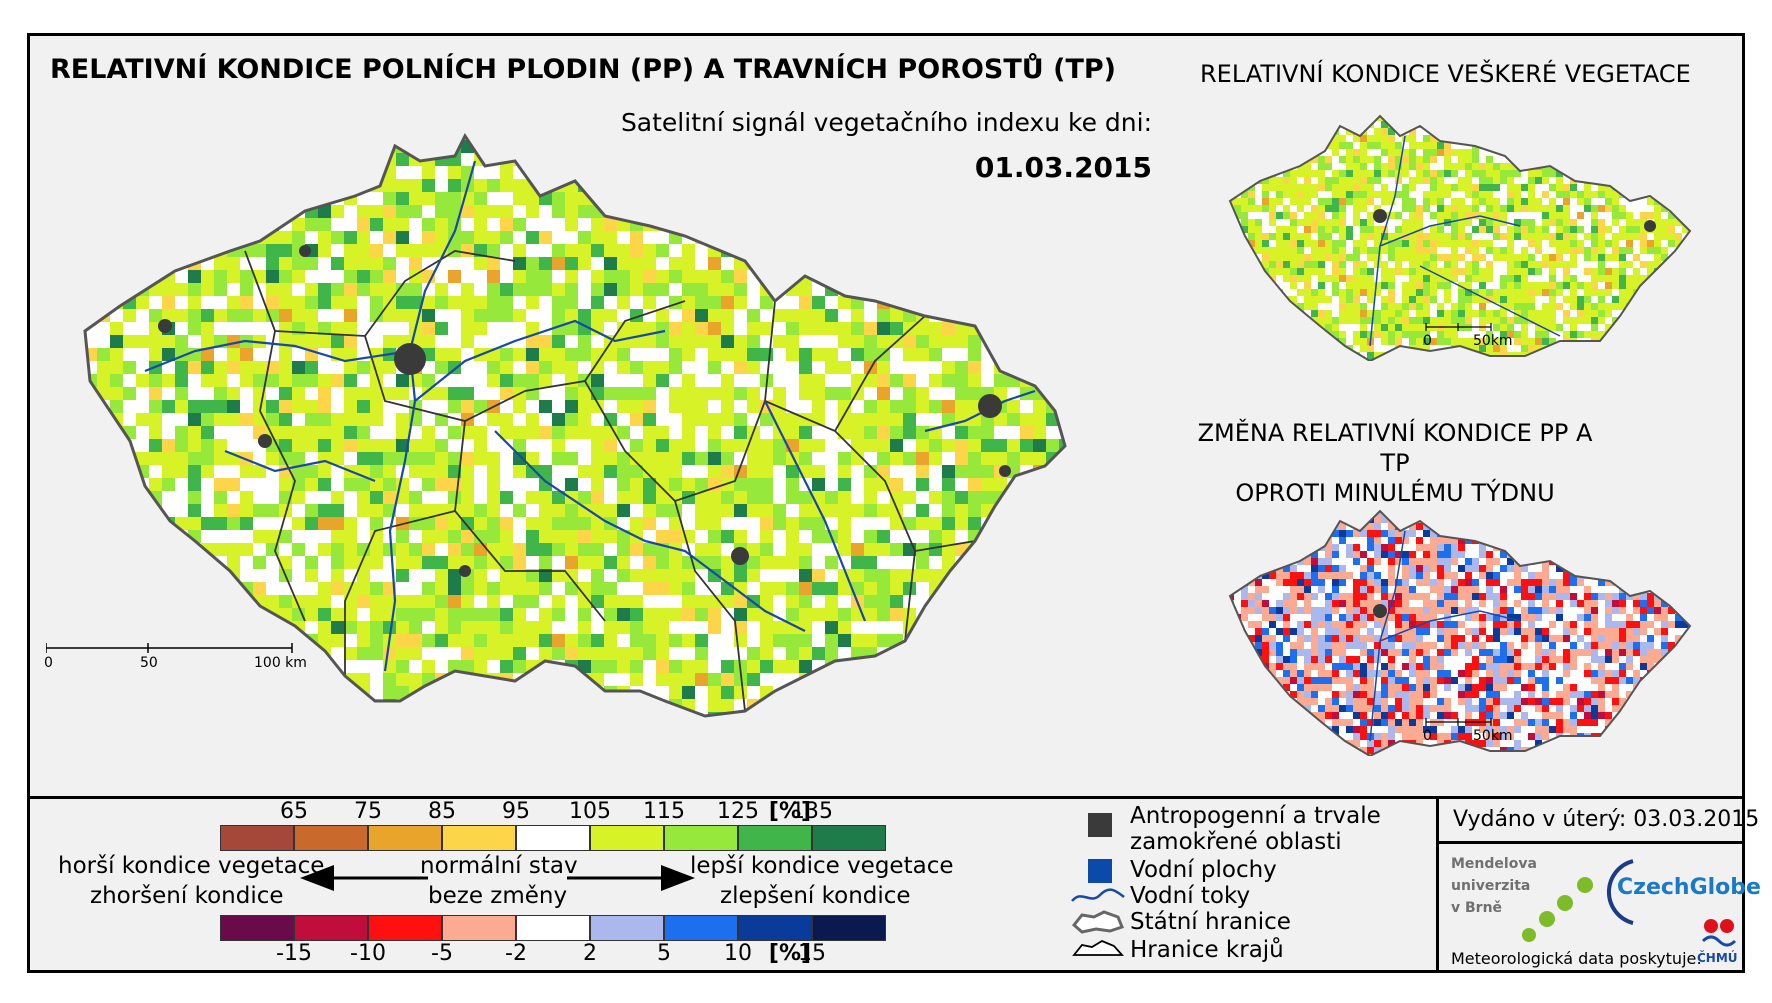 The width and height of the screenshot is (1772, 1003). Describe the element at coordinates (1255, 816) in the screenshot. I see `anthropogenic-label-1: Antropogenní a trvale` at that location.